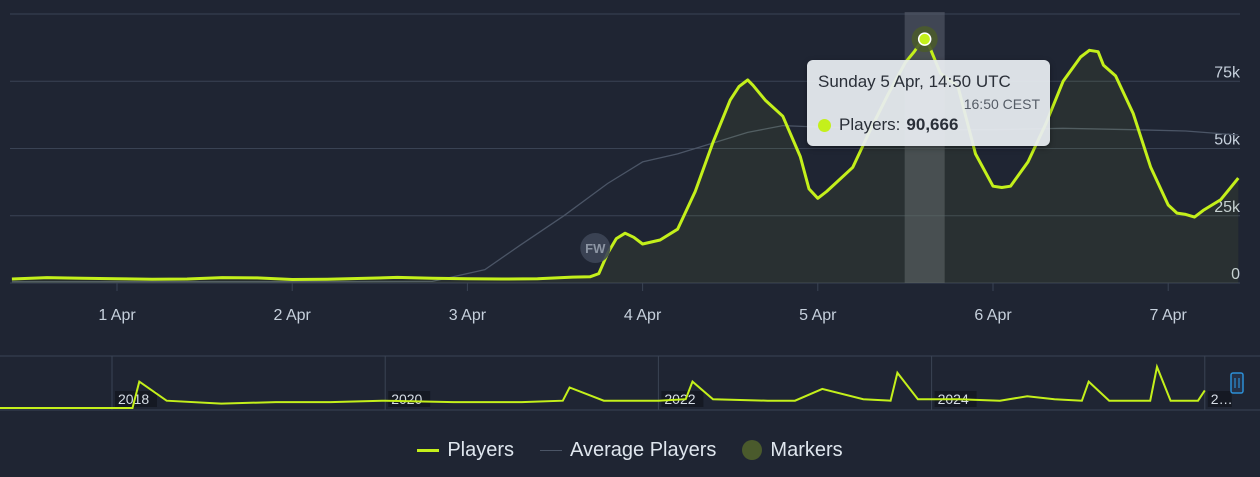  Describe the element at coordinates (1227, 140) in the screenshot. I see `y-tick-label: 50k` at that location.